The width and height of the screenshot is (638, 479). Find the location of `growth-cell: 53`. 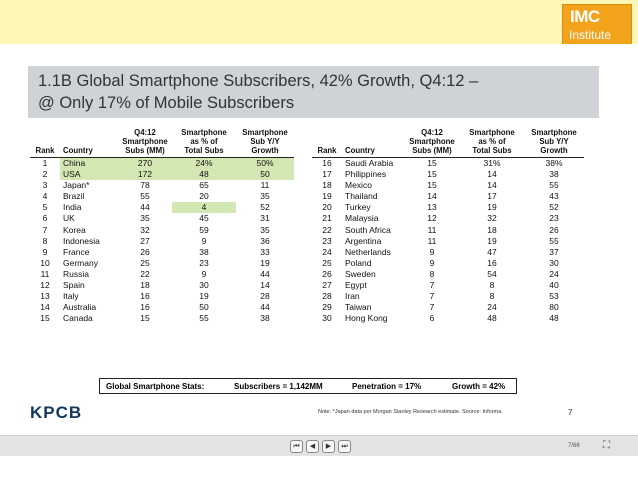

growth-cell: 53 is located at coordinates (554, 296).